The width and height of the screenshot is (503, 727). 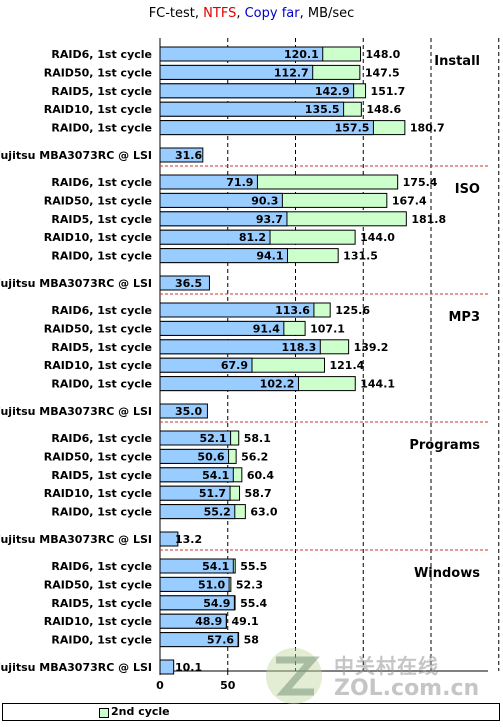 I want to click on data-label-second-cycle: 175.4, so click(x=420, y=182).